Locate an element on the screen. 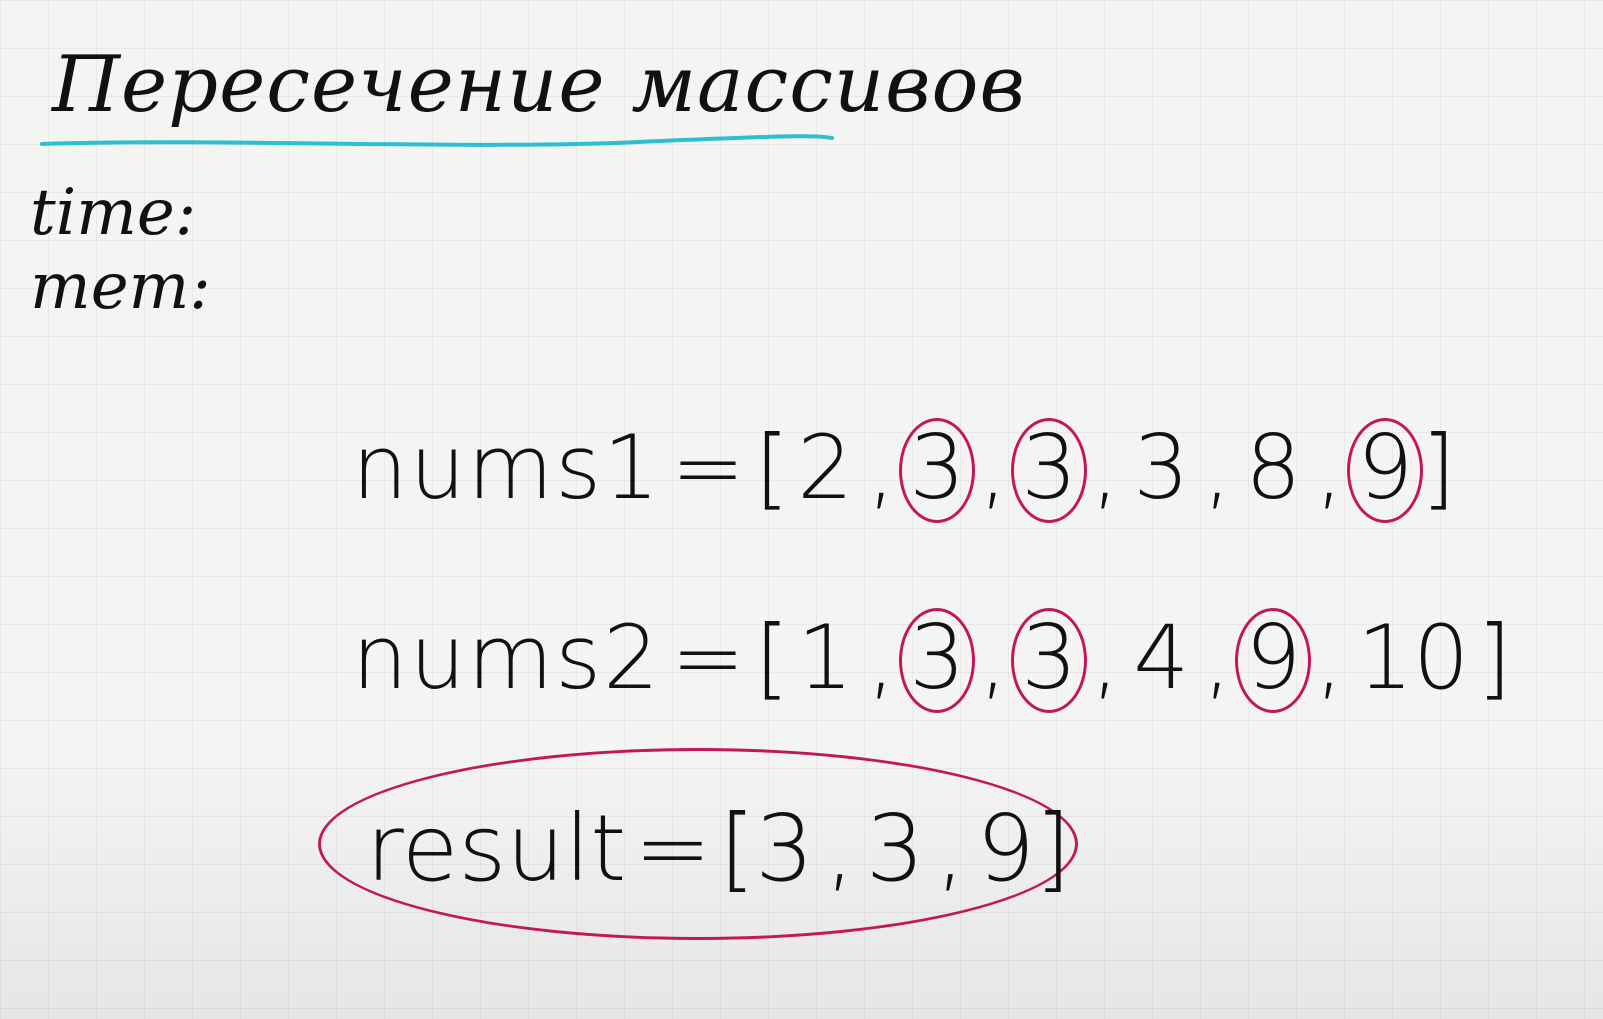  nums1-items: 2,3,3,3,8,9 is located at coordinates (1108, 469).